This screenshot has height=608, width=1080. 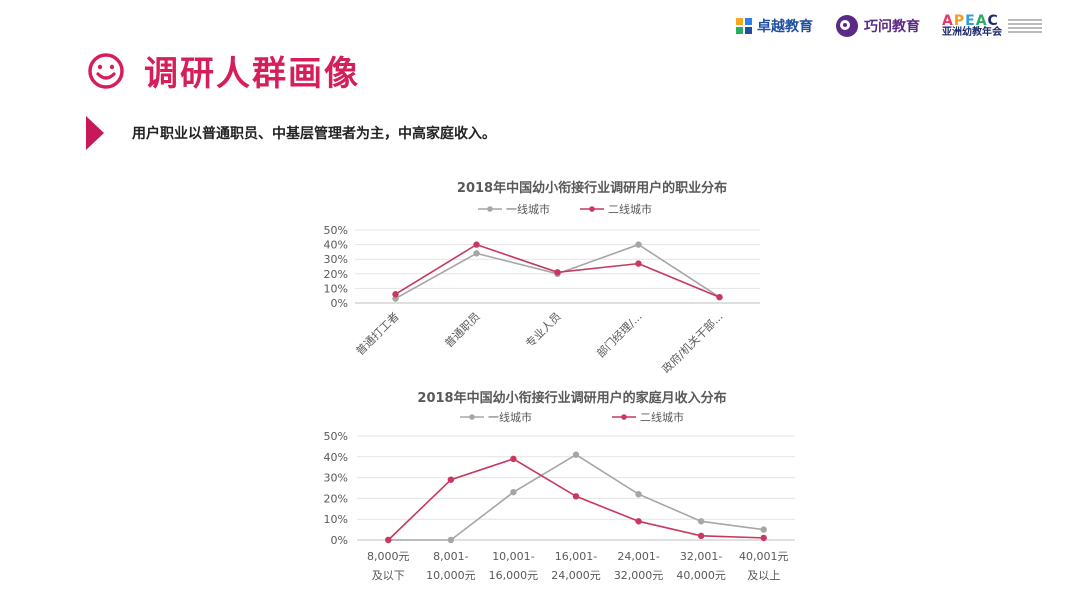 I want to click on logo-bar: 卓越教育 巧问教育 APEAC 亚洲幼教年会, so click(x=889, y=26).